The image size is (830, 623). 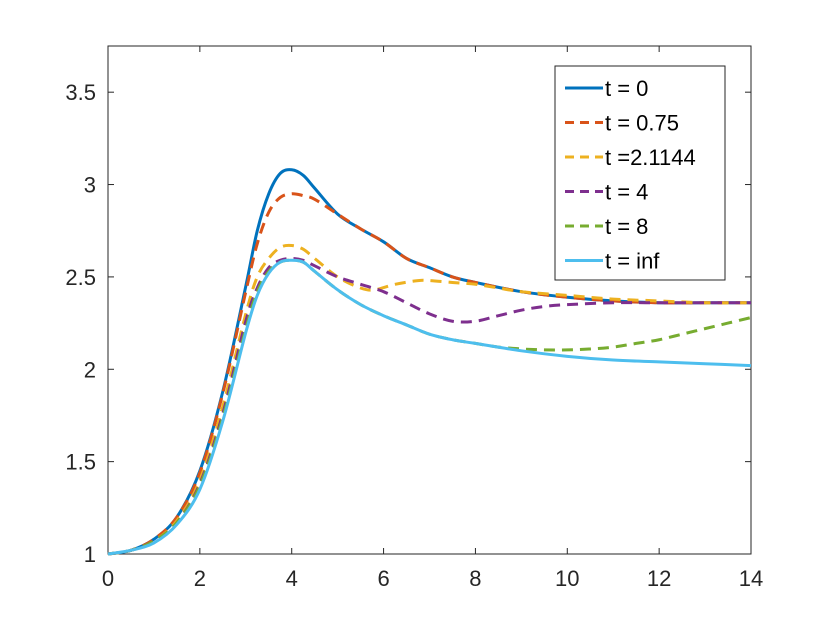 What do you see at coordinates (650, 157) in the screenshot?
I see `legend-label: t =2.1144` at bounding box center [650, 157].